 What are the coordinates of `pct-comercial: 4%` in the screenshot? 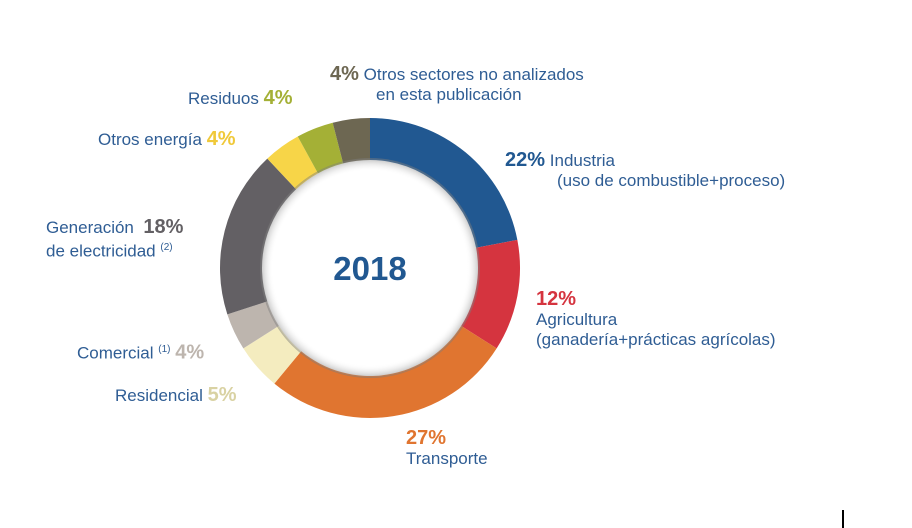 It's located at (190, 352).